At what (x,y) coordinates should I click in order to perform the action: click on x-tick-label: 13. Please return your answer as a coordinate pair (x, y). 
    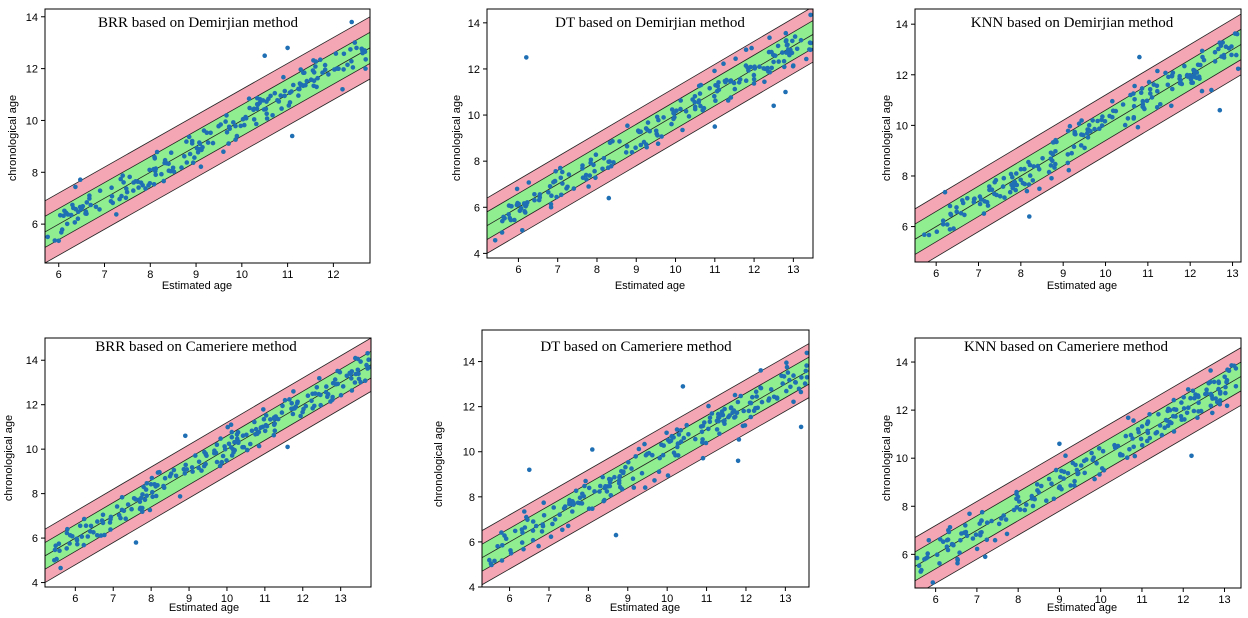
    Looking at the image, I should click on (785, 599).